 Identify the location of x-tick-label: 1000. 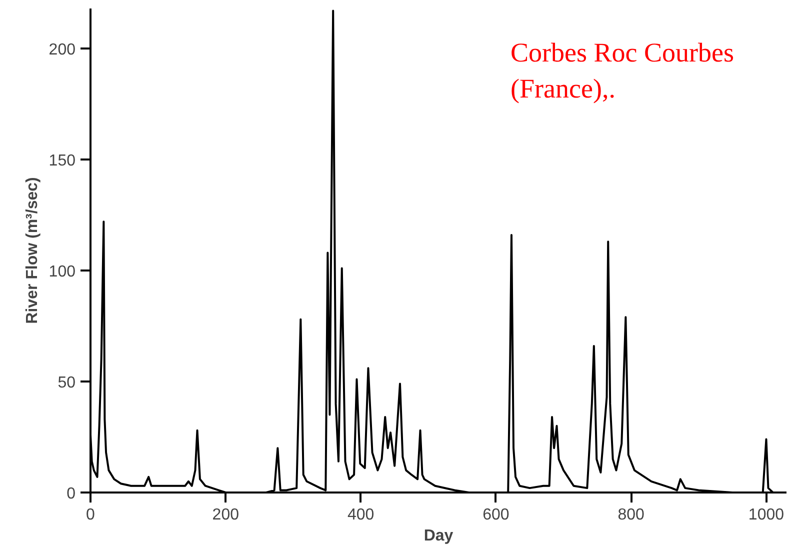
(766, 515).